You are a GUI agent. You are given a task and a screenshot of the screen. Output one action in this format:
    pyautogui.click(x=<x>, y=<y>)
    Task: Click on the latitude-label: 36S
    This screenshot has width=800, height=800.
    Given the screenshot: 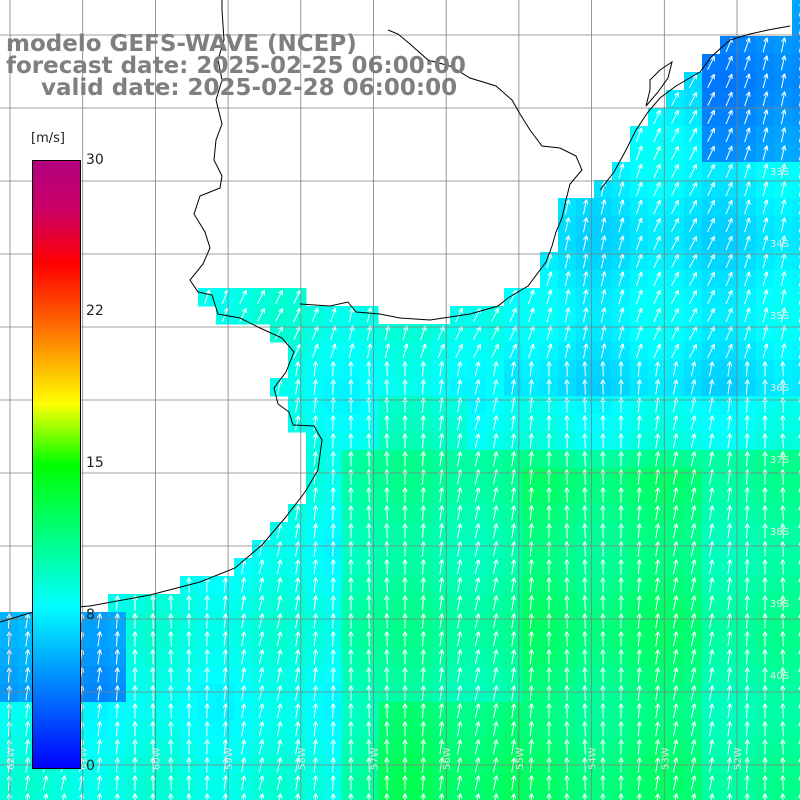 What is the action you would take?
    pyautogui.click(x=779, y=388)
    